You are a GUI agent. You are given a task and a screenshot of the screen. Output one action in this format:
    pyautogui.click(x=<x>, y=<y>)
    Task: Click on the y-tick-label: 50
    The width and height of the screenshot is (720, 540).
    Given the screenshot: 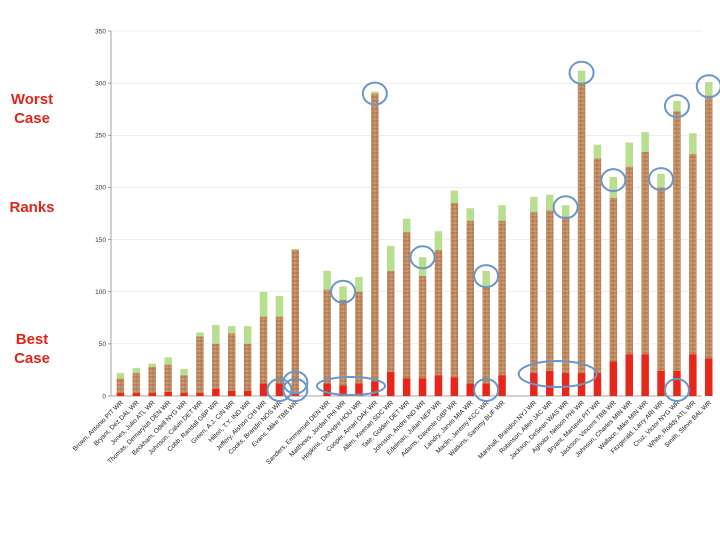 What is the action you would take?
    pyautogui.click(x=103, y=344)
    